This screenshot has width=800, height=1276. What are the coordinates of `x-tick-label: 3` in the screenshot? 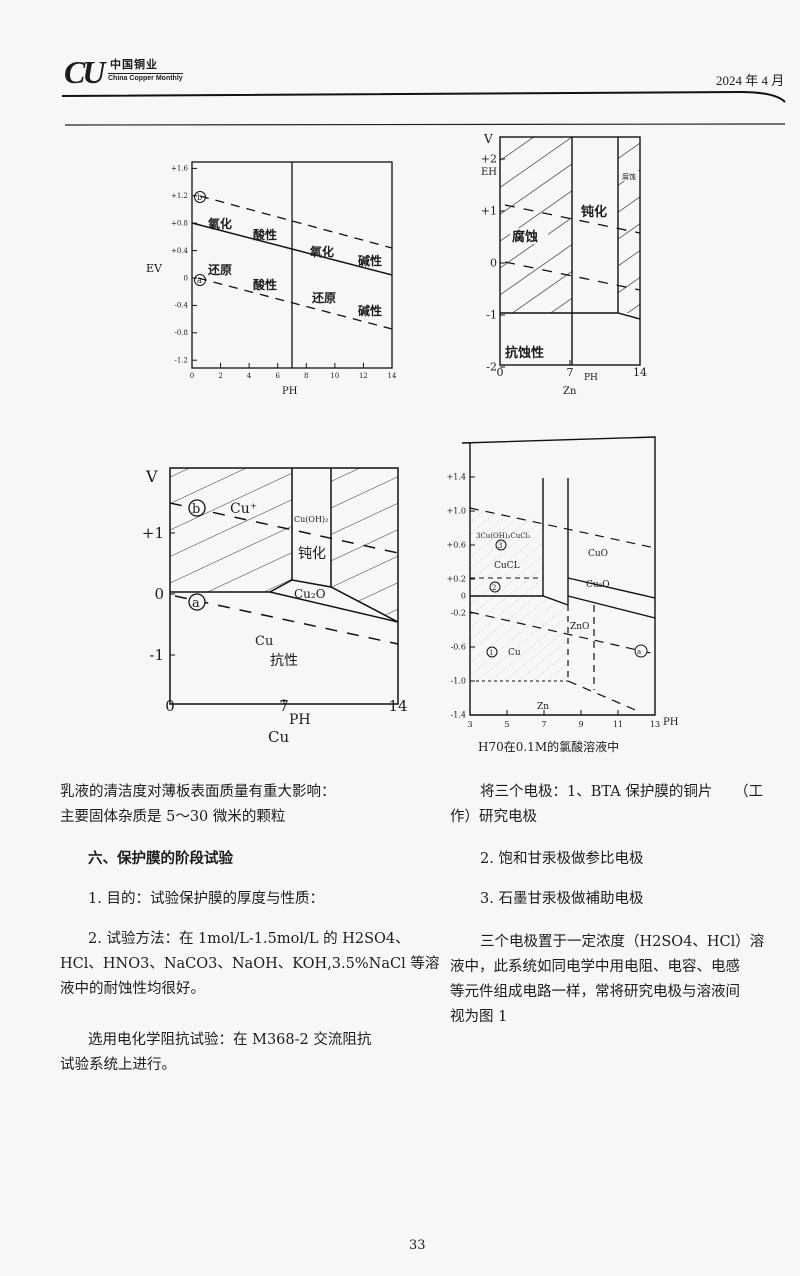 It's located at (469, 724).